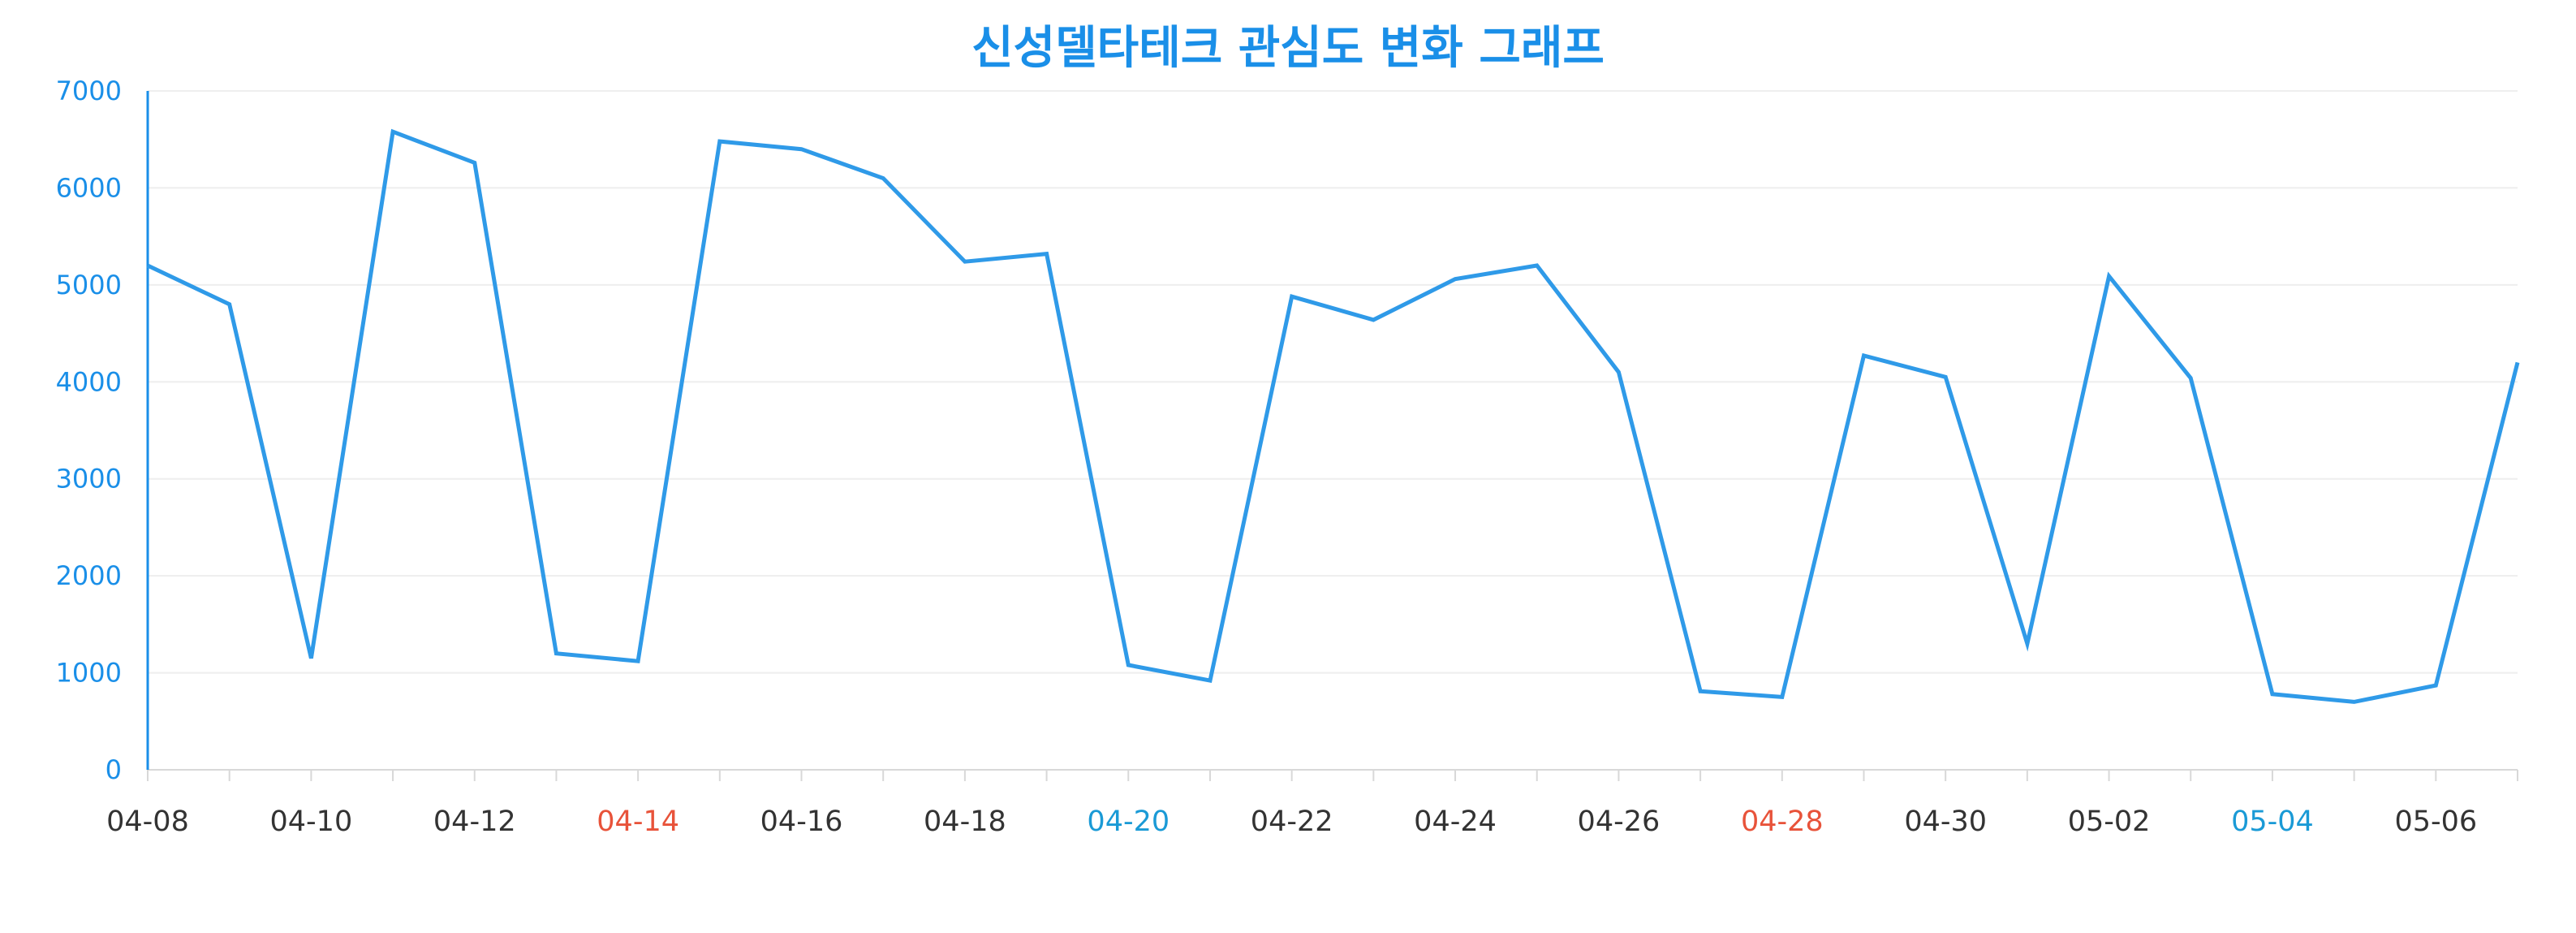 Image resolution: width=2576 pixels, height=933 pixels. What do you see at coordinates (89, 91) in the screenshot?
I see `y-tick-label: 7000` at bounding box center [89, 91].